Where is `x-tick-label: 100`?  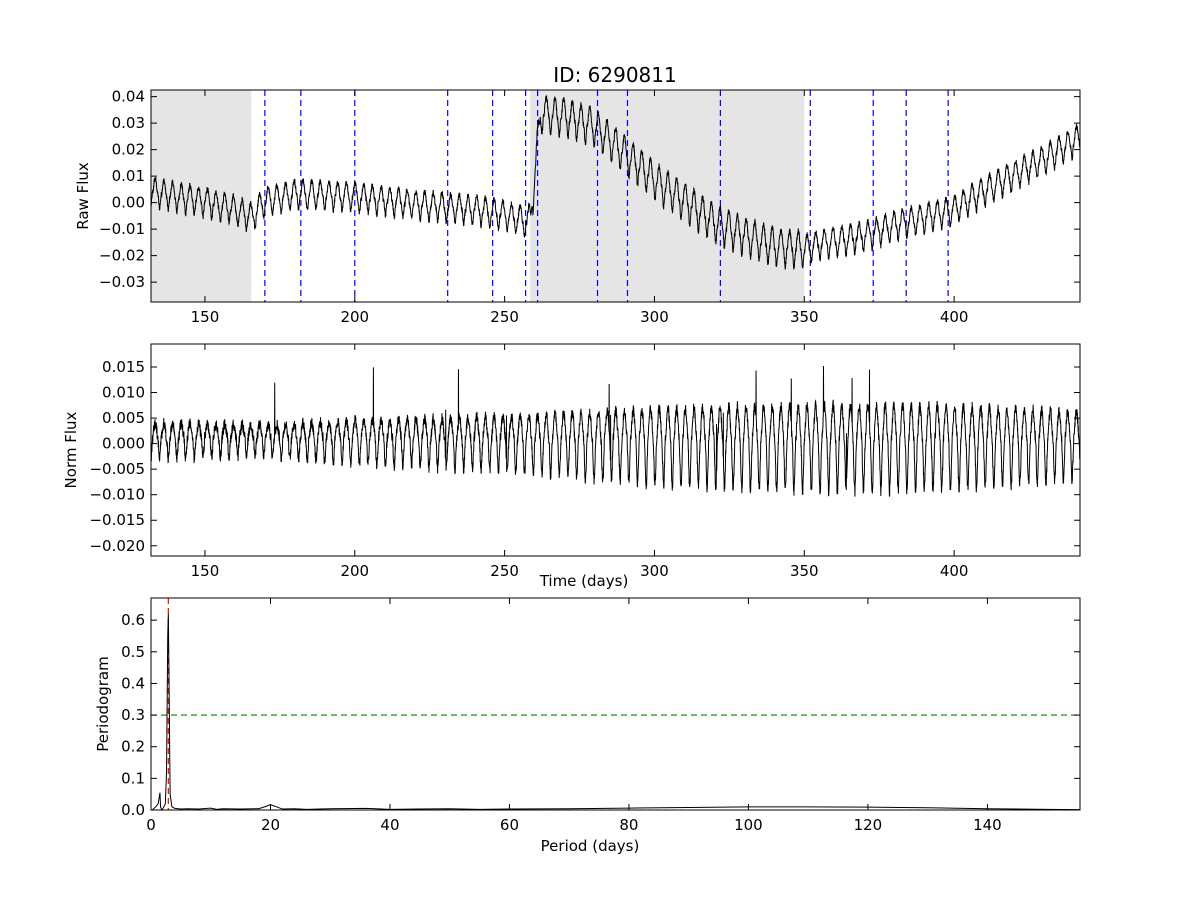 x-tick-label: 100 is located at coordinates (748, 825).